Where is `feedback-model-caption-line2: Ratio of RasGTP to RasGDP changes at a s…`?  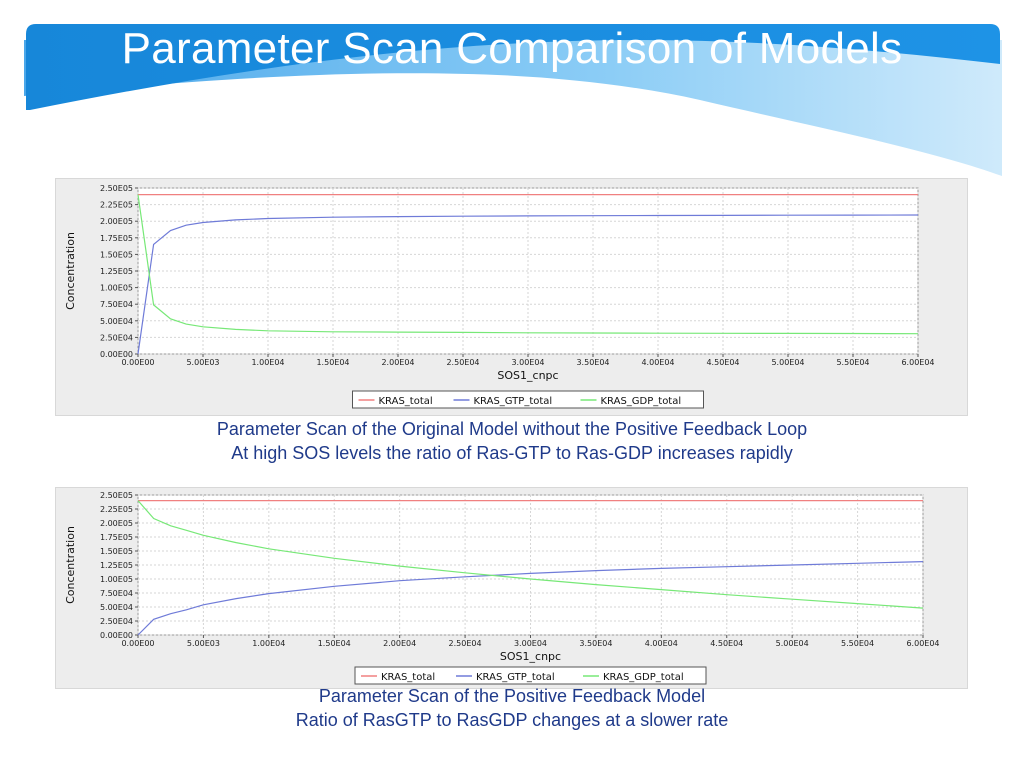
feedback-model-caption-line2: Ratio of RasGTP to RasGDP changes at a s… is located at coordinates (512, 720).